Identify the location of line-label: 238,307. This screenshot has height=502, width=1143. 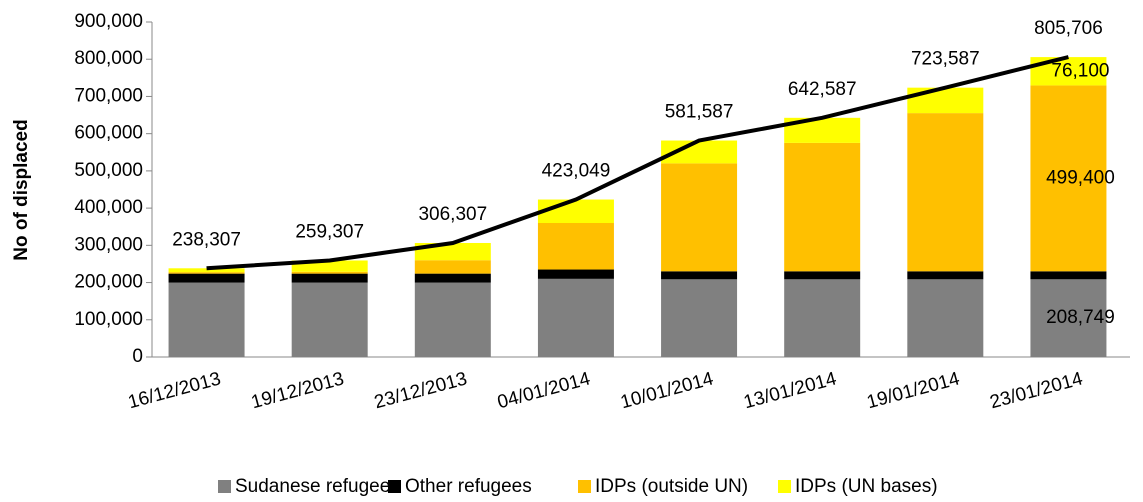
(206, 239).